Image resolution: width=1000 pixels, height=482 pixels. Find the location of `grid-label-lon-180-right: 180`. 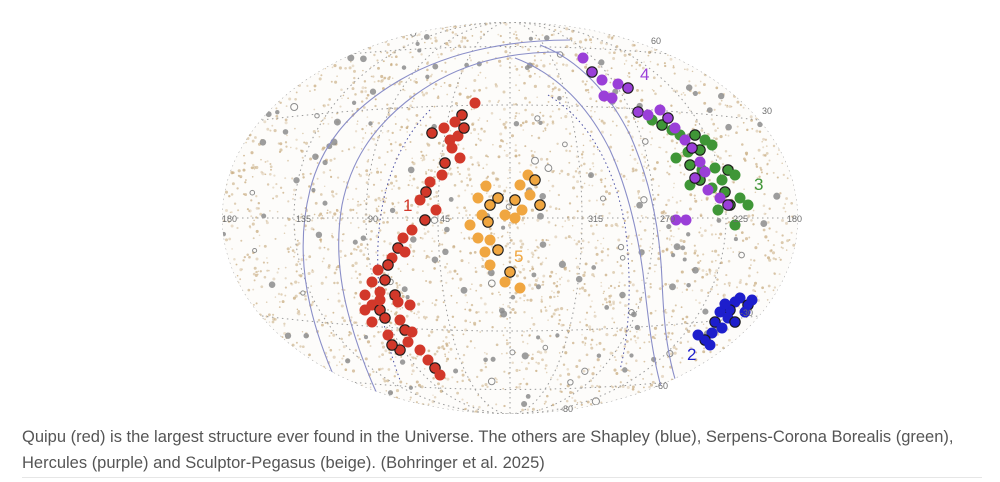

grid-label-lon-180-right: 180 is located at coordinates (794, 219).